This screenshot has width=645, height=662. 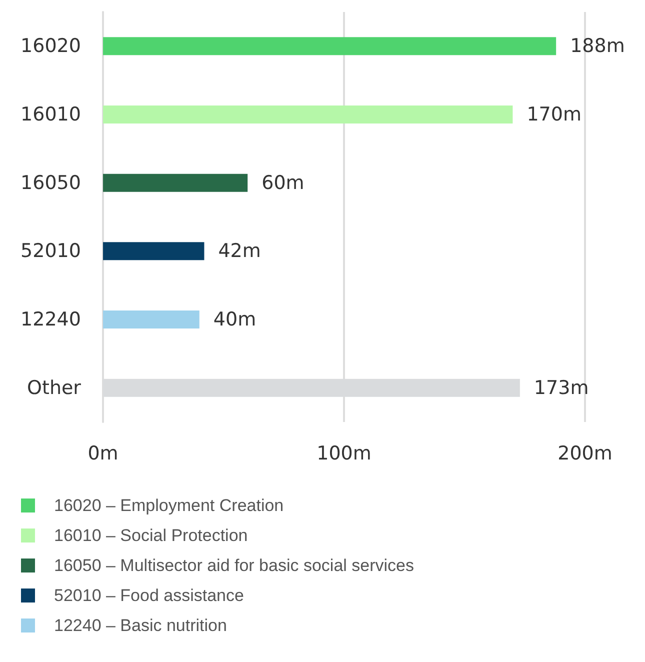 I want to click on legend-label: 12240 – Basic nutrition, so click(x=140, y=625).